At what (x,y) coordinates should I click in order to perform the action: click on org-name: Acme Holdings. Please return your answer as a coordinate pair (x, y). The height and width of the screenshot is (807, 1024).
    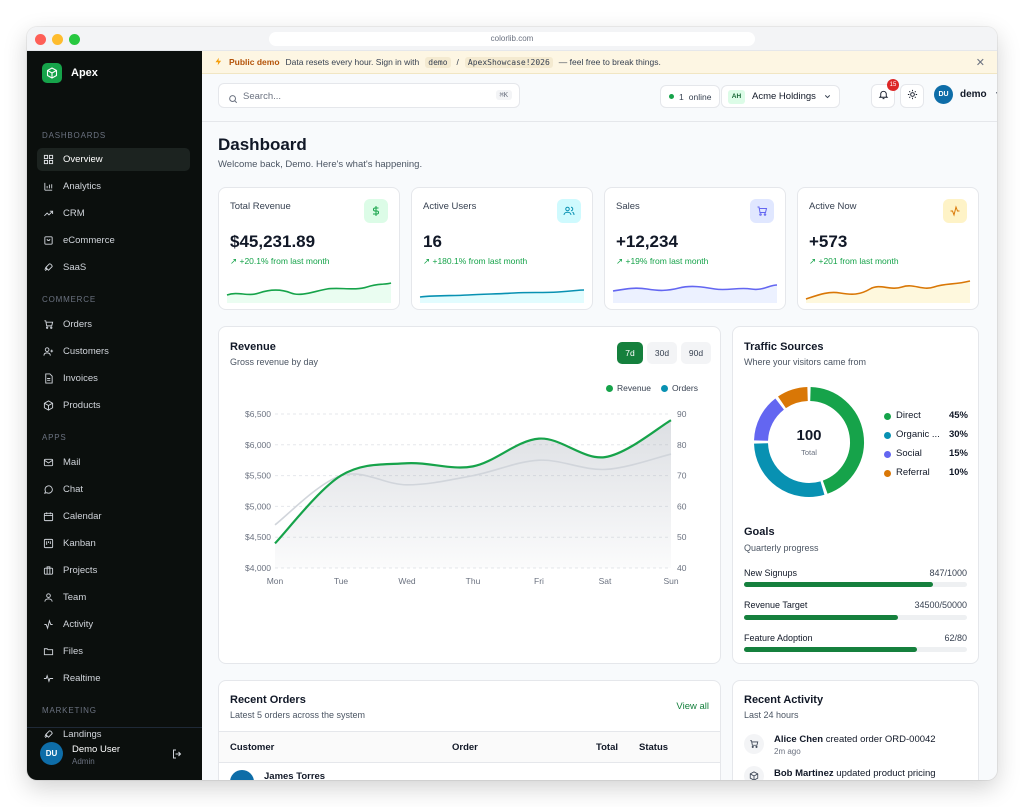
    Looking at the image, I should click on (784, 96).